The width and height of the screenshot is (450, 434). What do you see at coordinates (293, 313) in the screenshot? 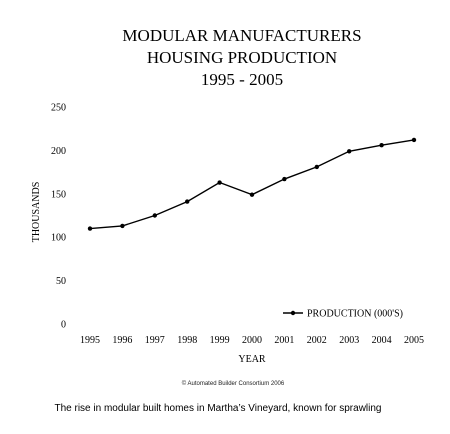
I see `legend-marker` at bounding box center [293, 313].